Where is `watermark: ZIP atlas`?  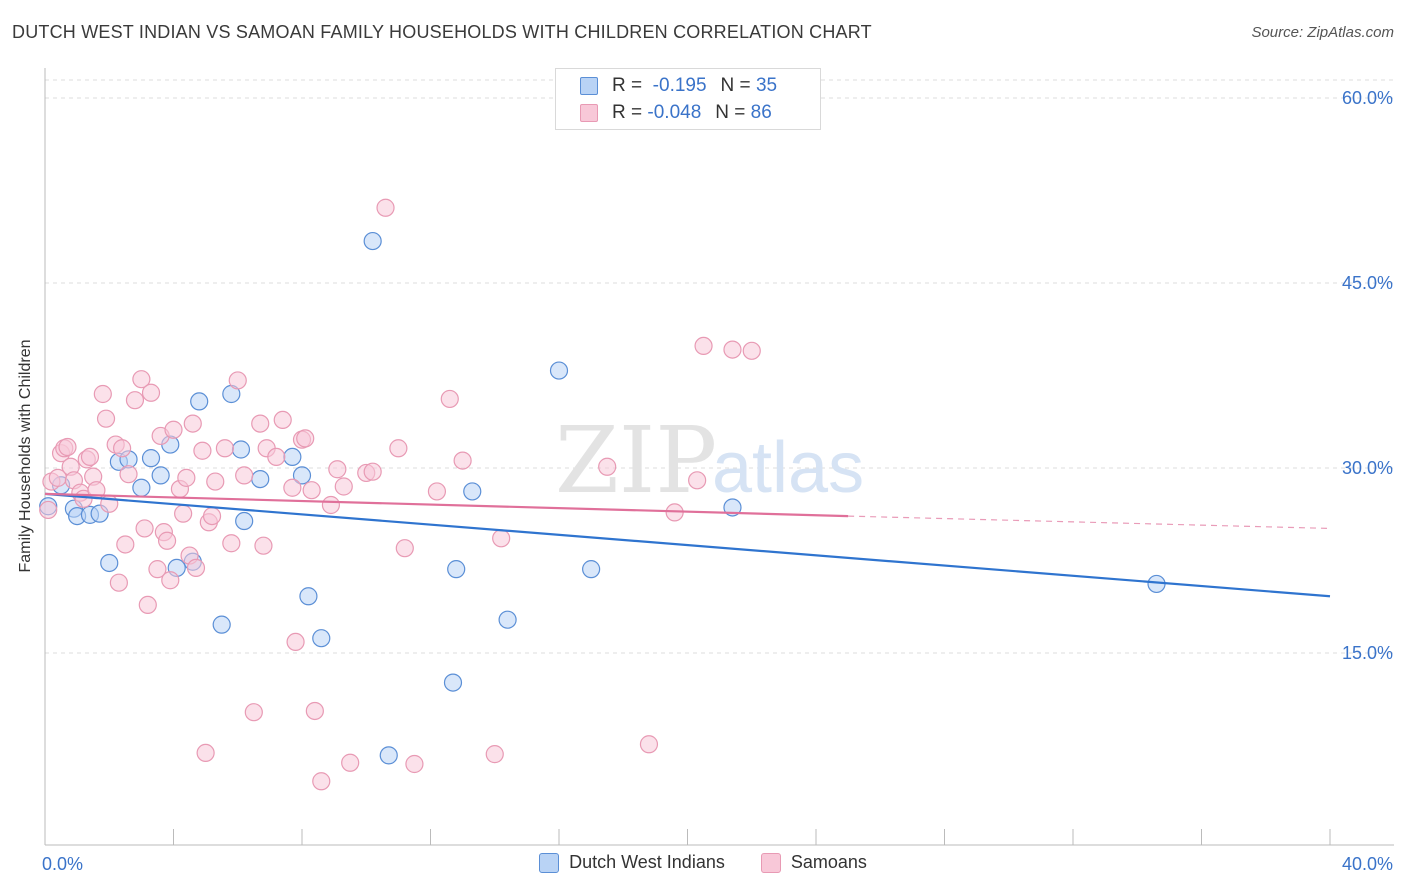 watermark: ZIP atlas is located at coordinates (709, 460).